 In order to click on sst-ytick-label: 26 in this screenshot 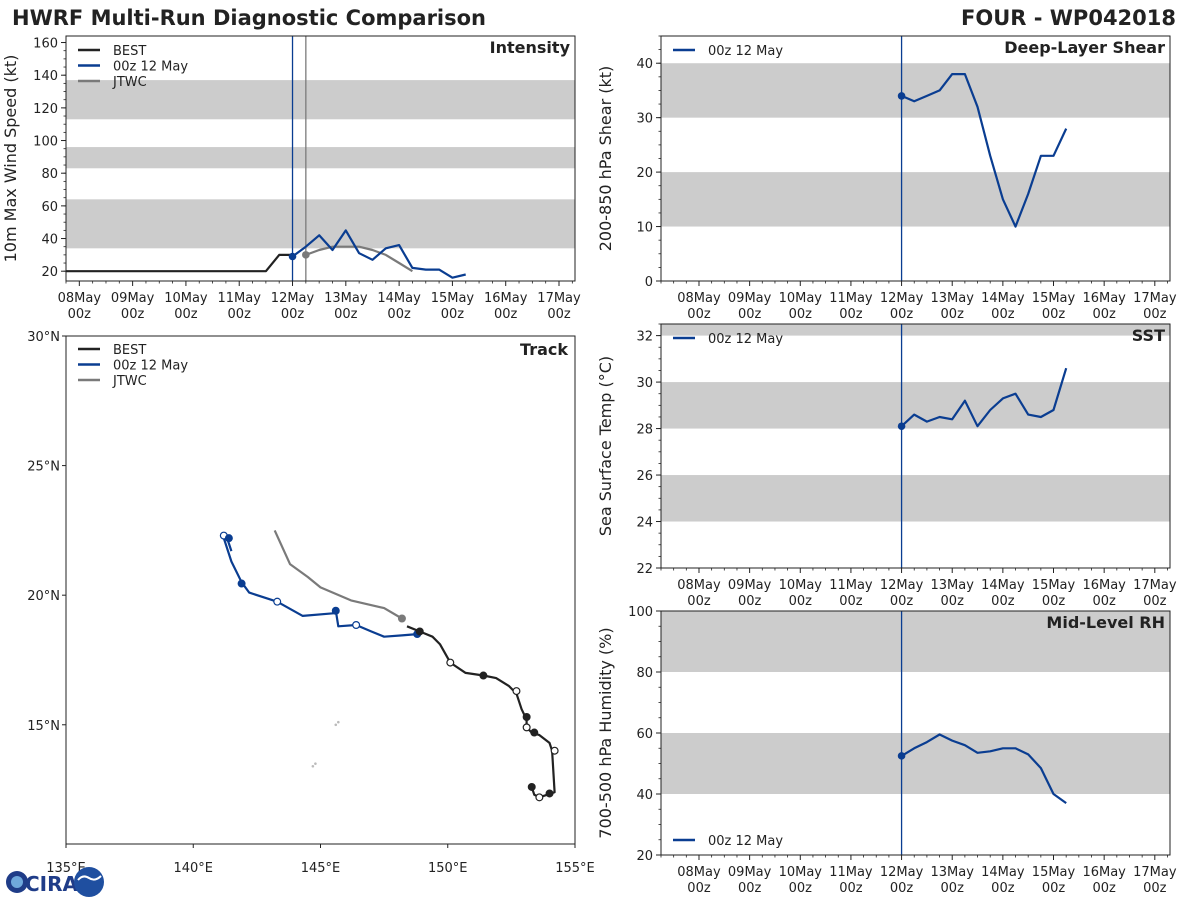, I will do `click(644, 476)`.